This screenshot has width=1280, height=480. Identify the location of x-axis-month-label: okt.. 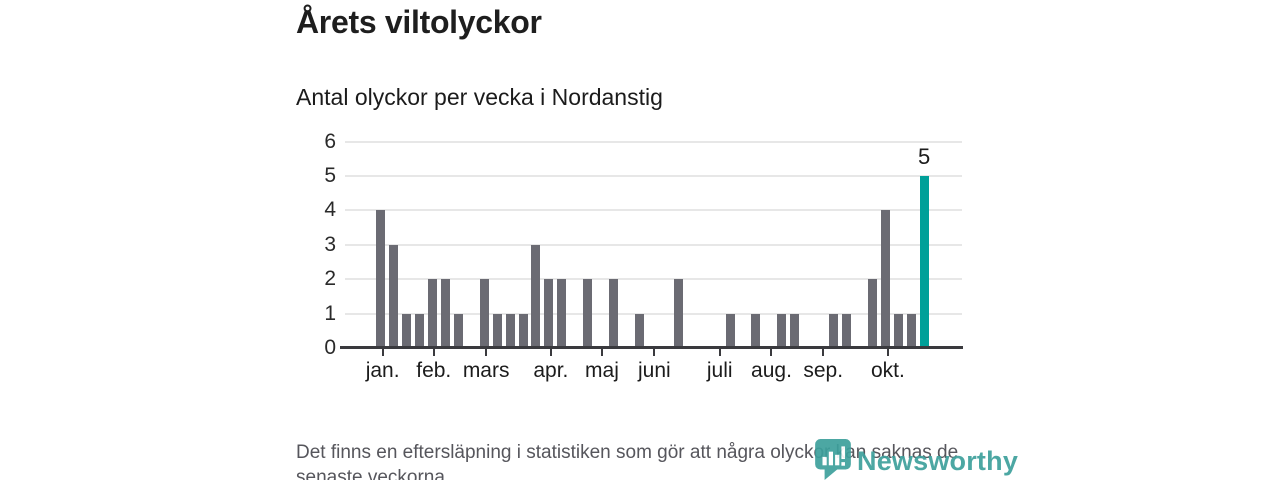
(888, 370).